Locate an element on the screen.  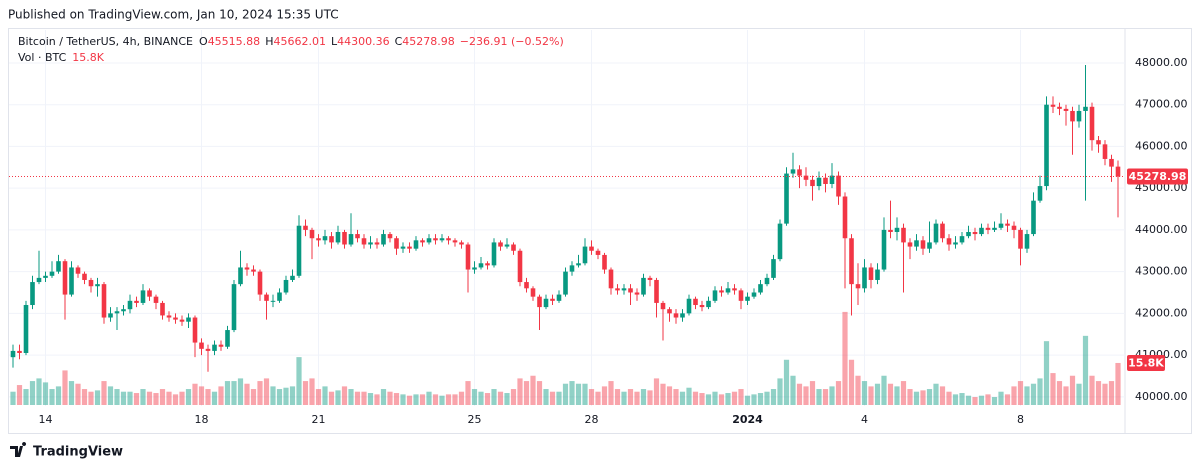
volume-legend-row: Vol · BTC 15.8K is located at coordinates (61, 57).